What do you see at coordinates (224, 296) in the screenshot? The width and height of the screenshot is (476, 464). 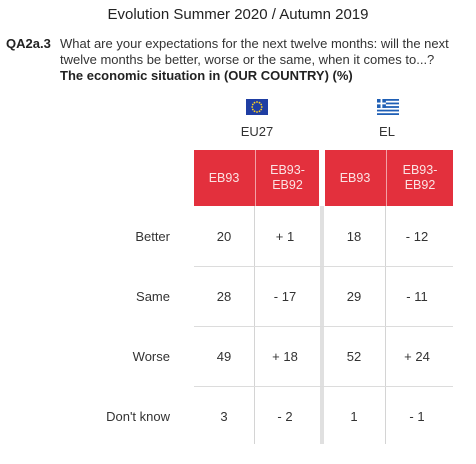 I see `table-cell: 28` at bounding box center [224, 296].